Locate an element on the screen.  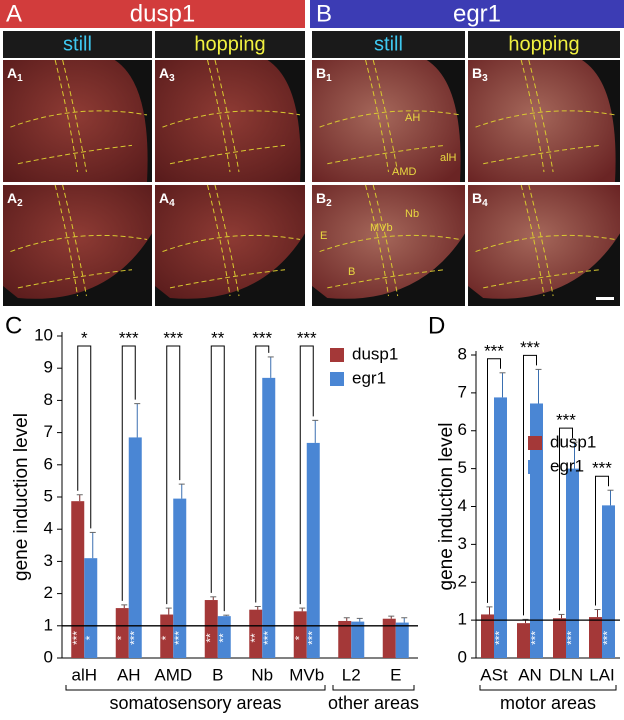
image-label: A3 is located at coordinates (167, 74).